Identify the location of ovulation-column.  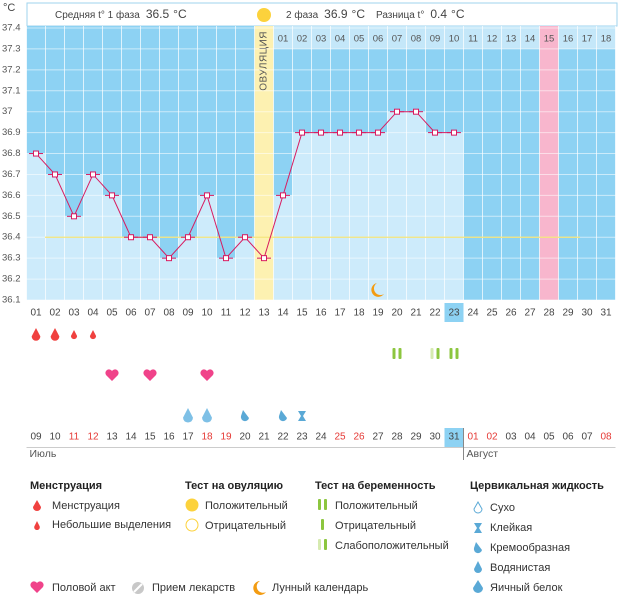
(264, 163).